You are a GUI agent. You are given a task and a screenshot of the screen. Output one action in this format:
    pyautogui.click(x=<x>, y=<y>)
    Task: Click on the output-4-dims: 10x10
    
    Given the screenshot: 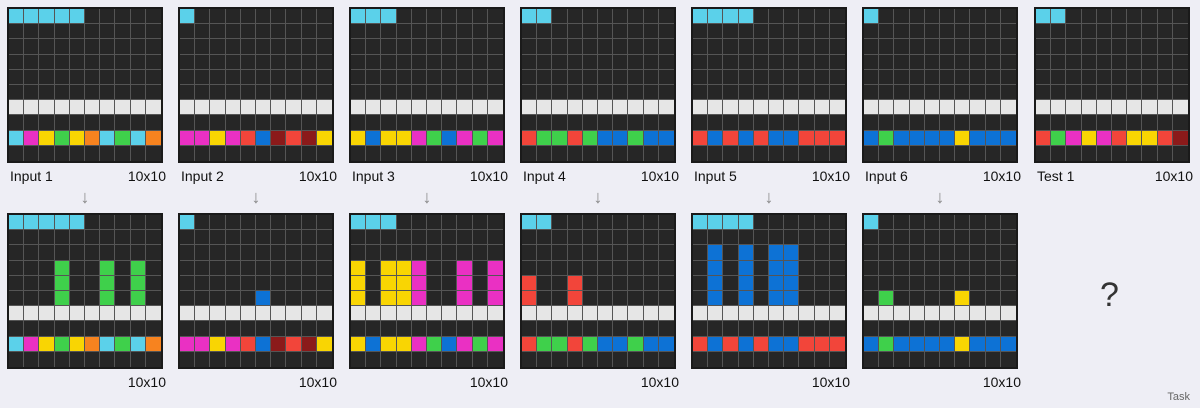 What is the action you would take?
    pyautogui.click(x=659, y=382)
    